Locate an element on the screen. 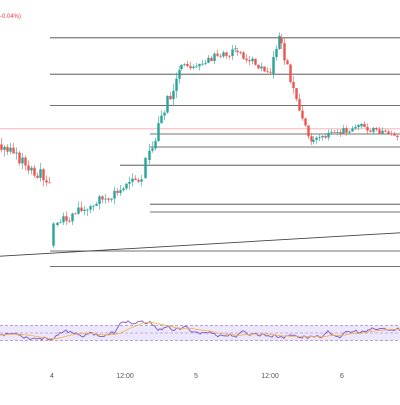  x-tick-label: 6 is located at coordinates (342, 376).